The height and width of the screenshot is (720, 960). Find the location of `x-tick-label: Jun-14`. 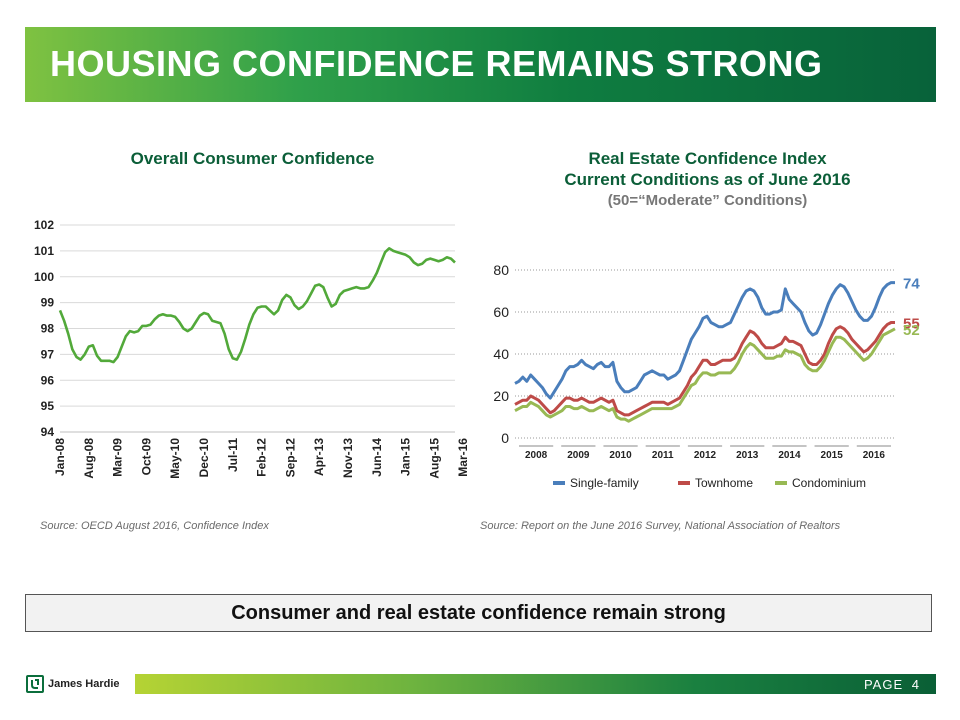

x-tick-label: Jun-14 is located at coordinates (377, 457).